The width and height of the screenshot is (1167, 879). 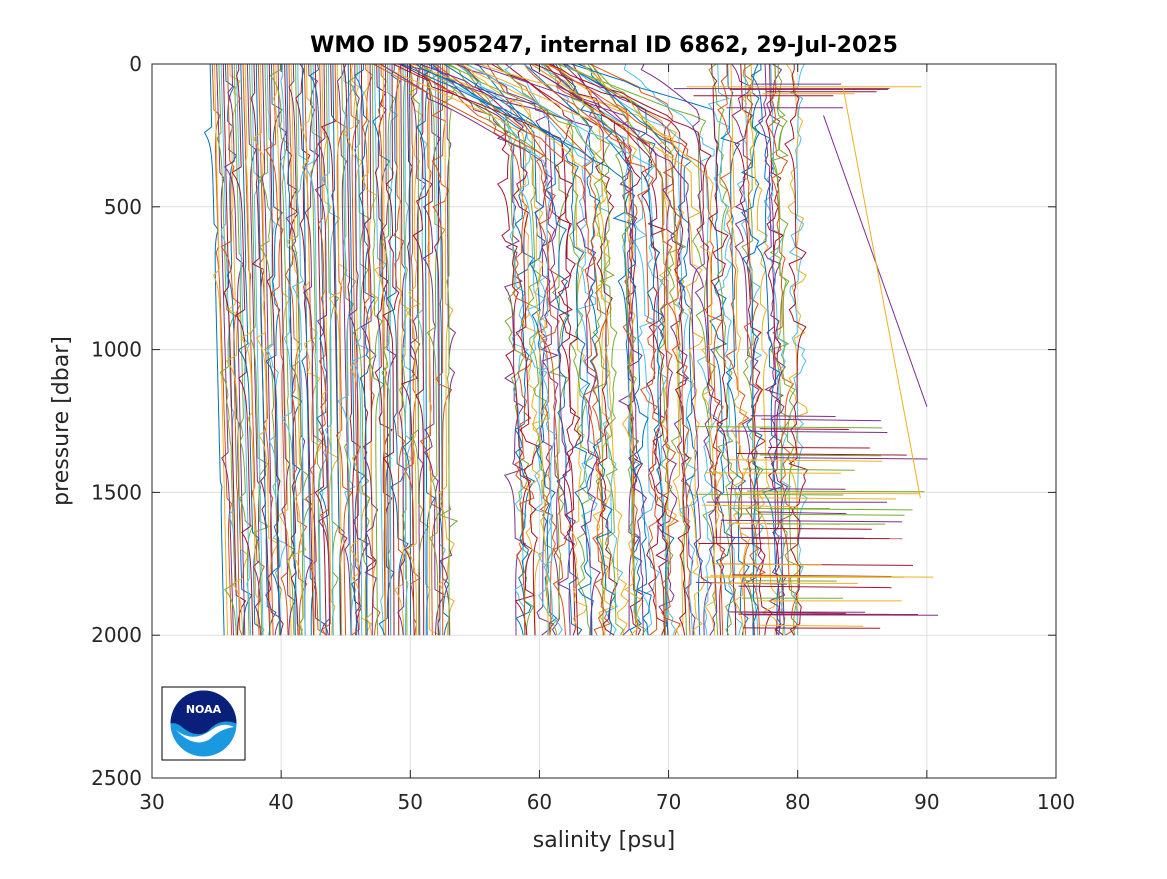 What do you see at coordinates (61, 421) in the screenshot?
I see `y-axis-label: pressure [dbar]` at bounding box center [61, 421].